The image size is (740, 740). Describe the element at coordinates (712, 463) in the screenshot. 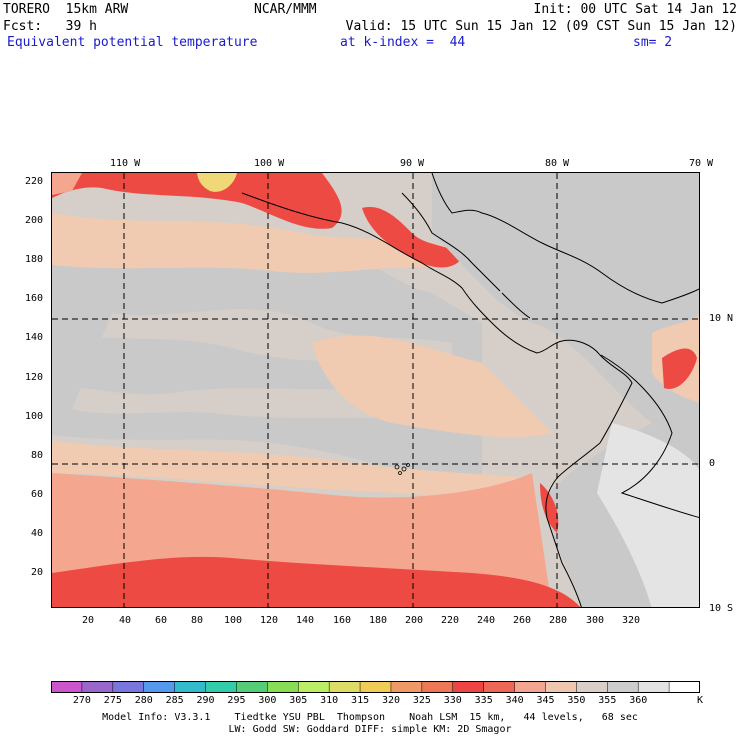

I see `lat-label-0: 0` at that location.